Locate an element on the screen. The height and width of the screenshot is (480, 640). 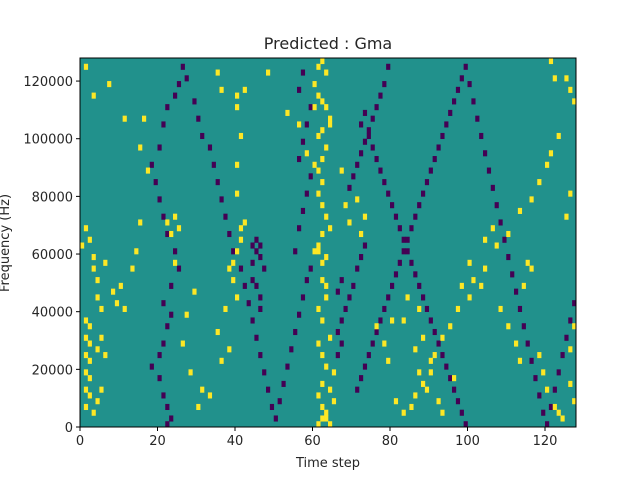
x-tick-label: 0 is located at coordinates (80, 441).